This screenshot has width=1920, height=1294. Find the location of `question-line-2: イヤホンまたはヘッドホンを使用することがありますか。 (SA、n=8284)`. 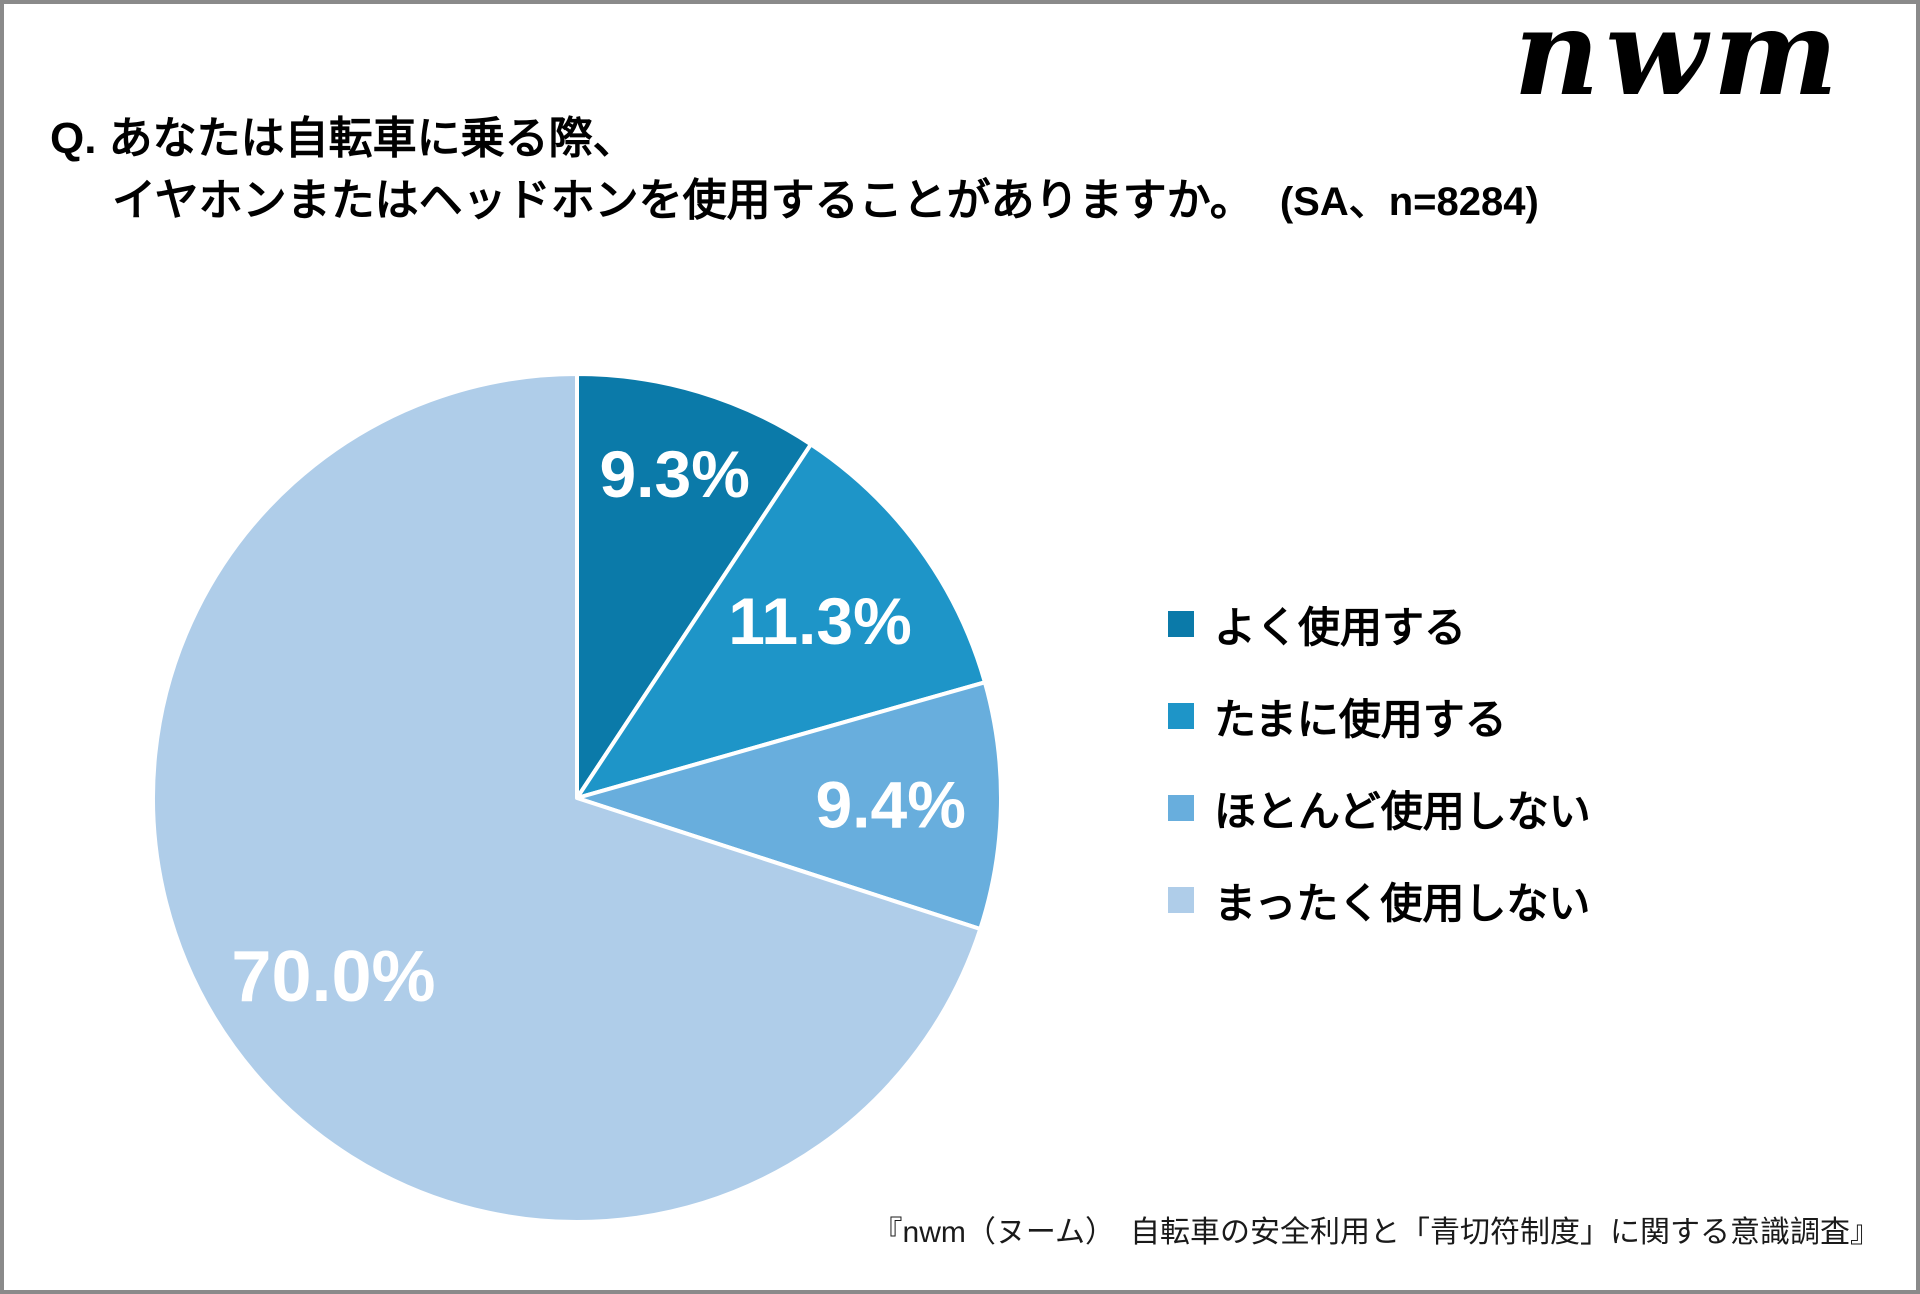

question-line-2: イヤホンまたはヘッドホンを使用することがありますか。 (SA、n=8284) is located at coordinates (825, 201).